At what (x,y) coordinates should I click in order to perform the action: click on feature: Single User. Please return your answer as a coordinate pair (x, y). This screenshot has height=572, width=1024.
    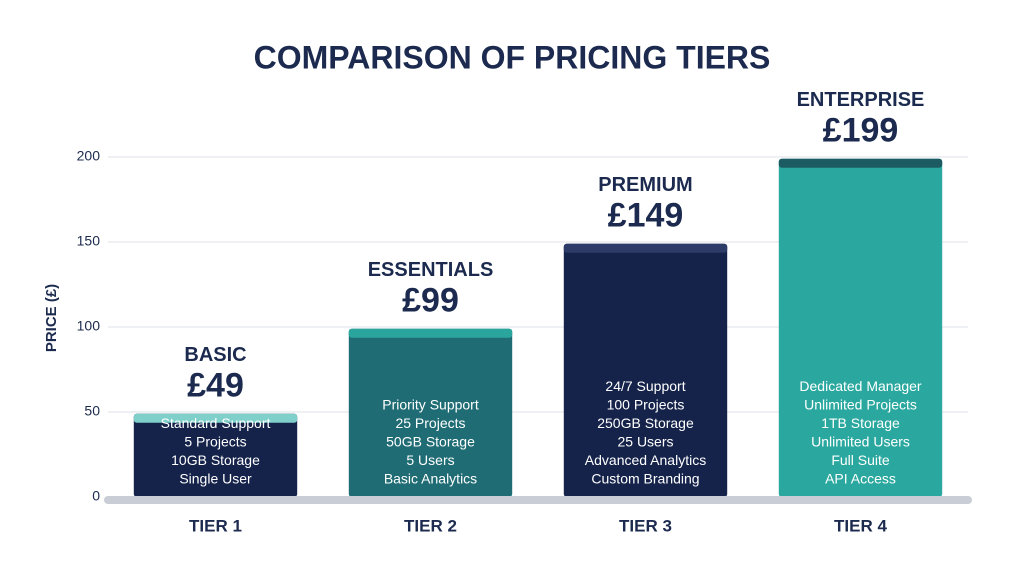
    Looking at the image, I should click on (215, 479).